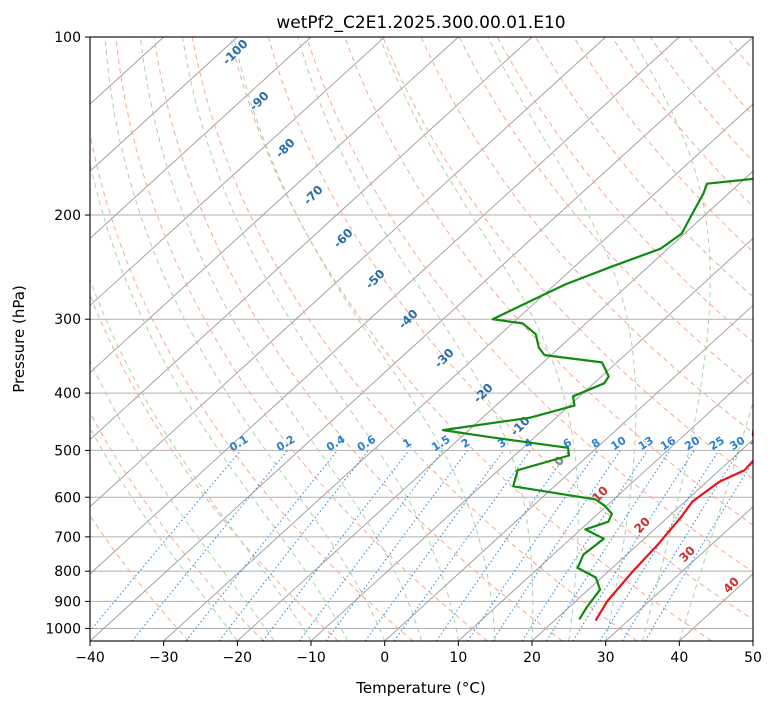  I want to click on y-tick-label: 200, so click(67, 216).